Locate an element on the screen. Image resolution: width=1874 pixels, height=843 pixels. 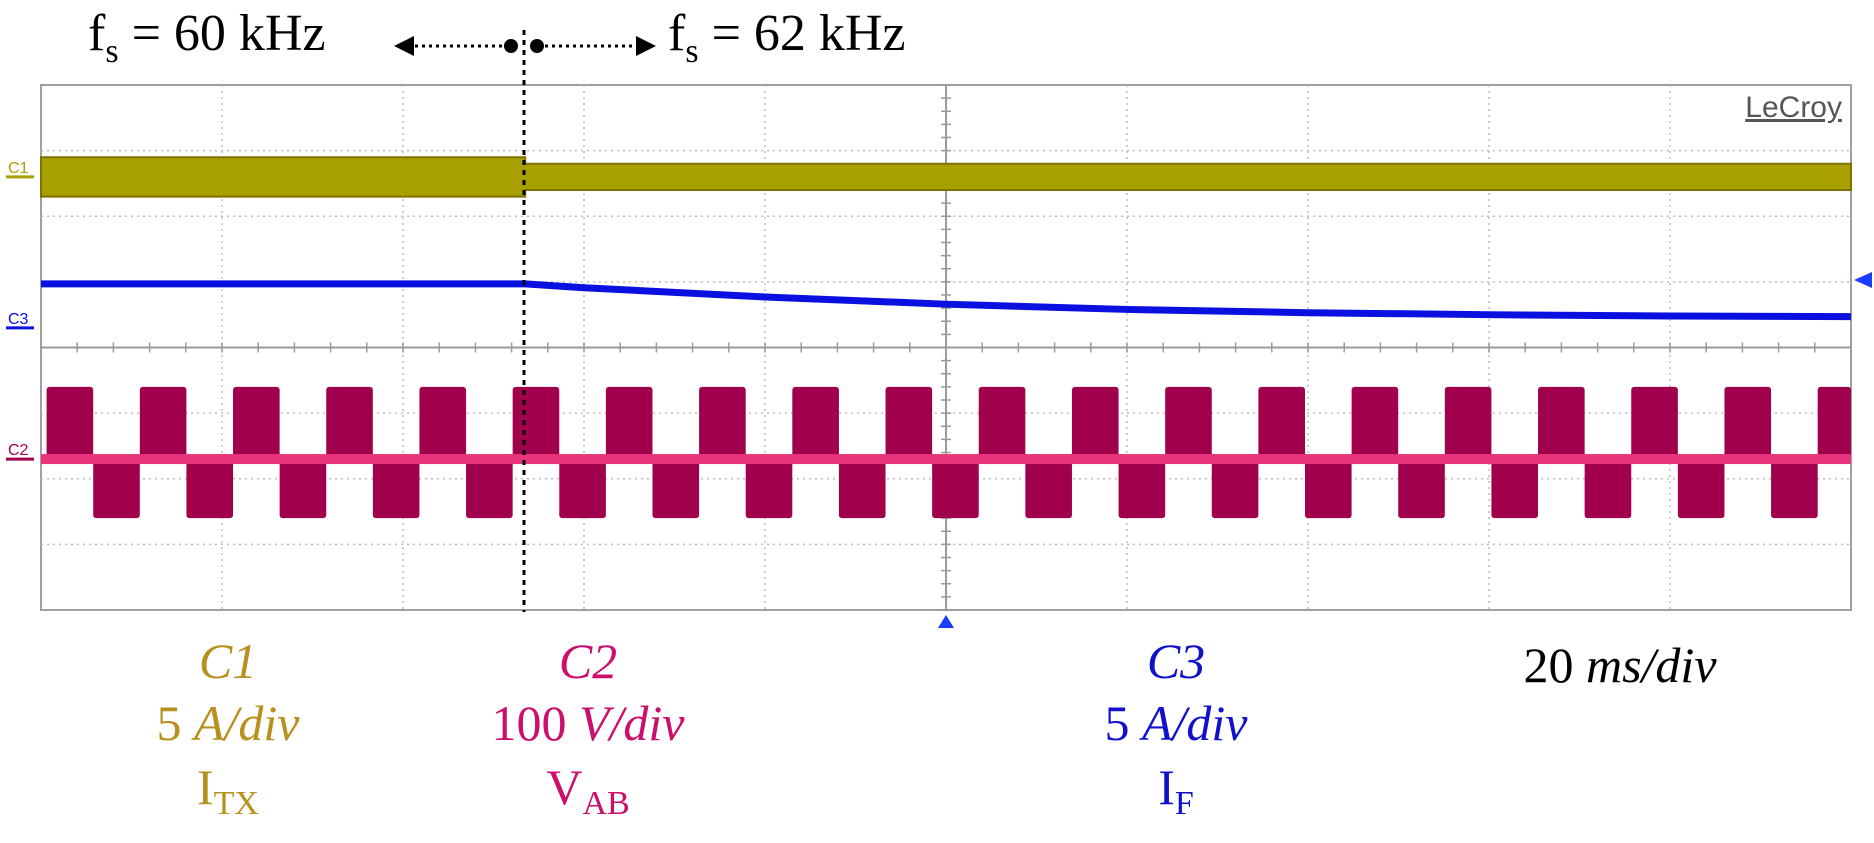
c1-info: C1 5 A/div ITX is located at coordinates (228, 728).